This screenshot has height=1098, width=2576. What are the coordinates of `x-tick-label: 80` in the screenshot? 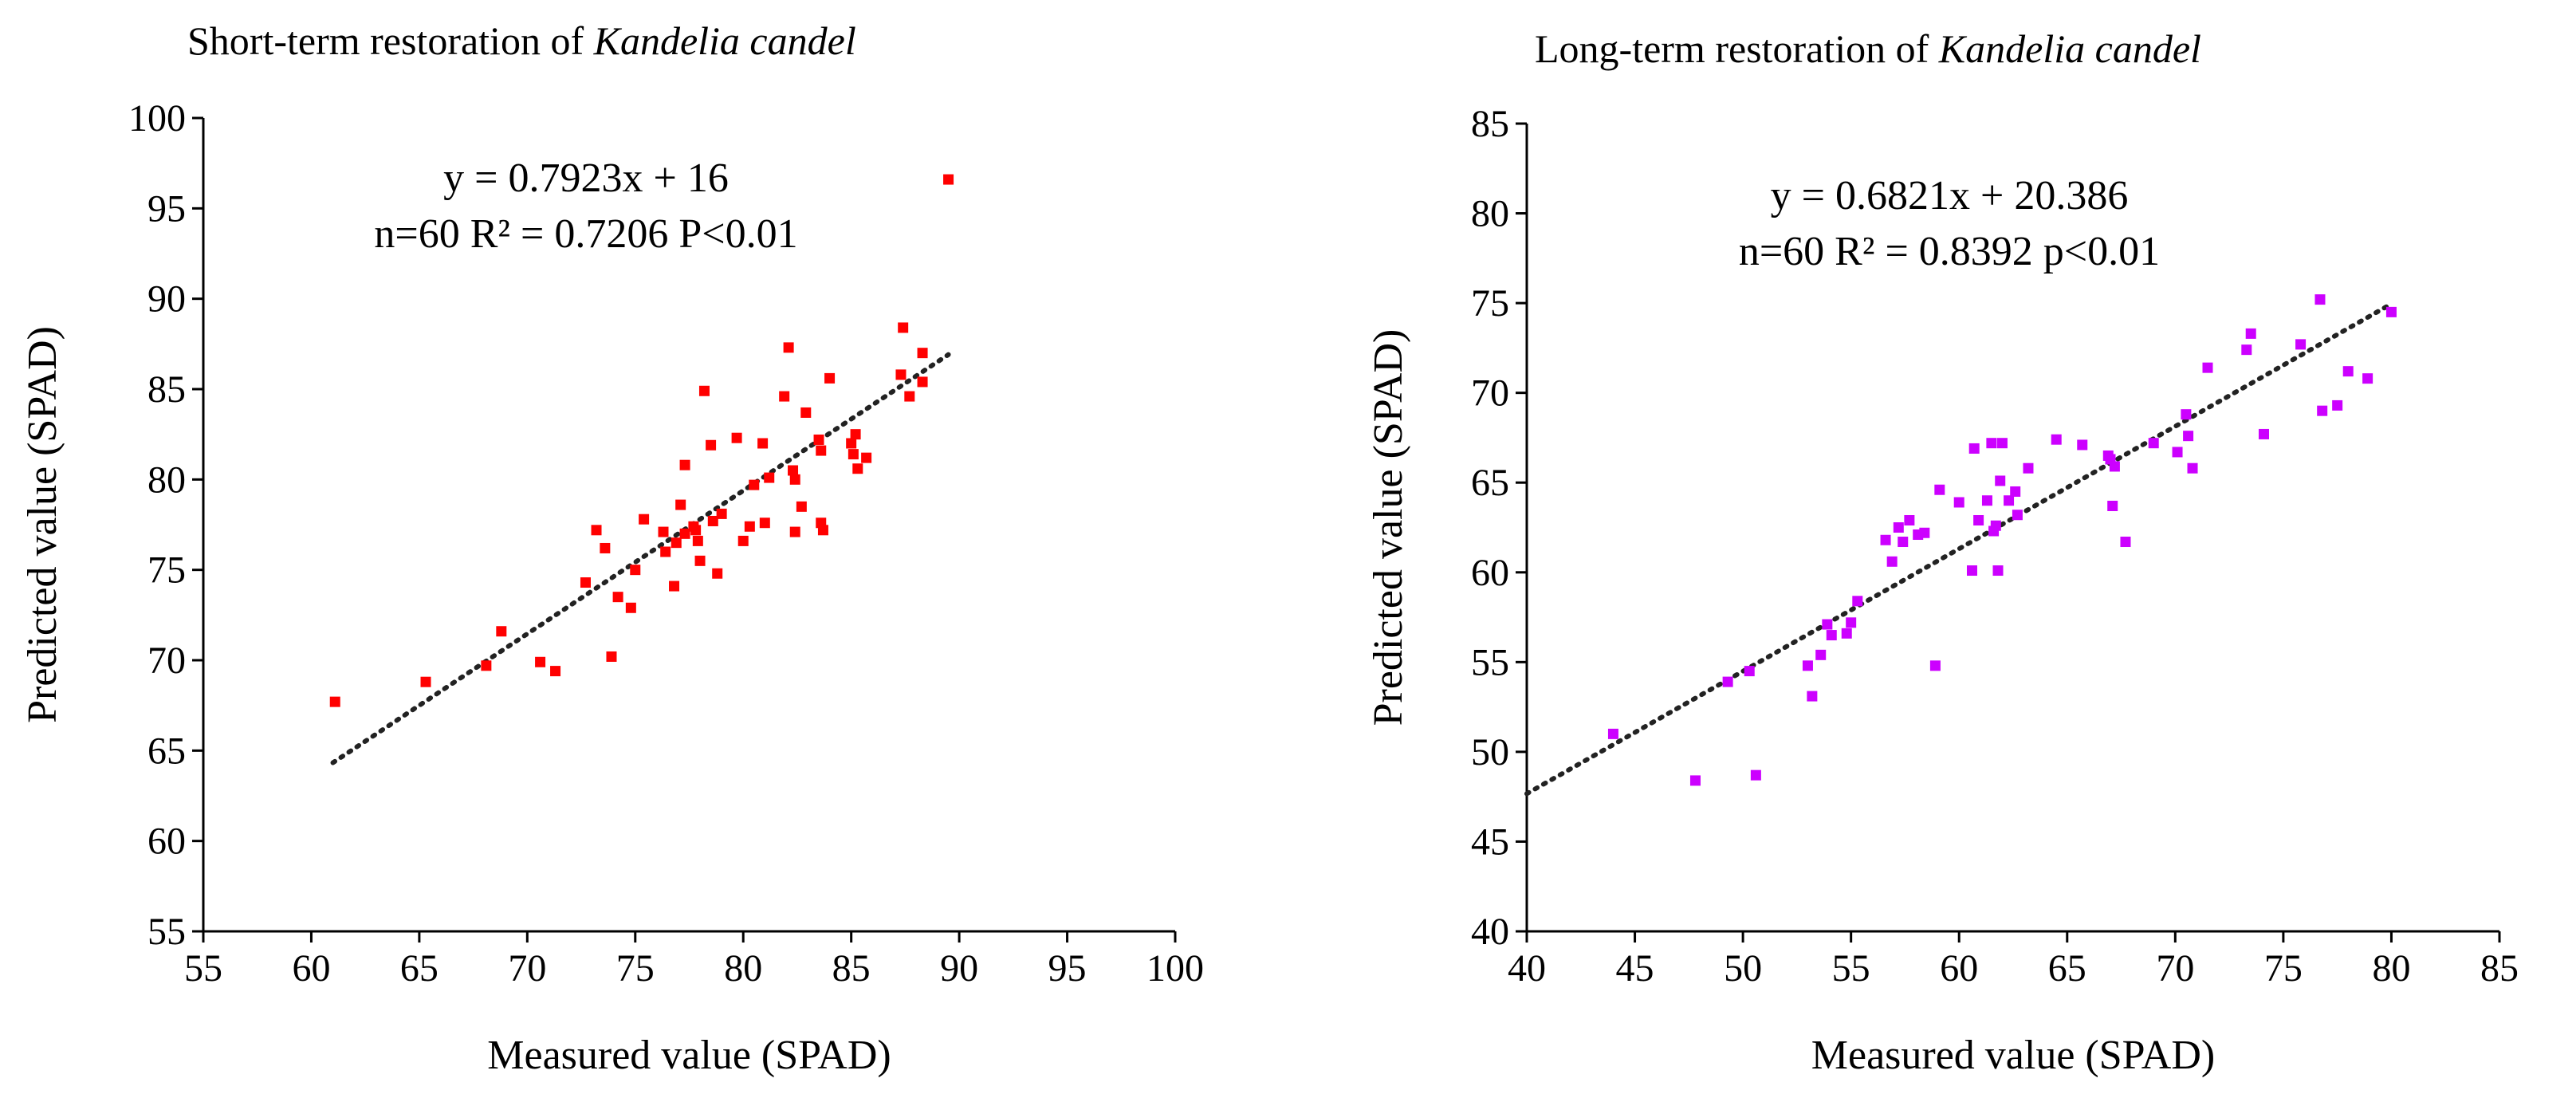 It's located at (743, 969).